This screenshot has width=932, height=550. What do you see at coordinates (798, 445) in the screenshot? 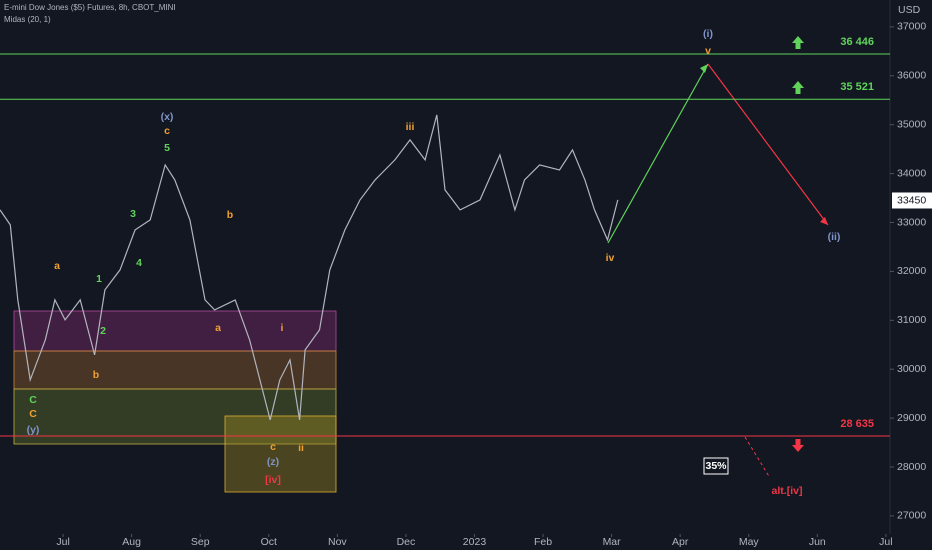
I see `down-arrow` at bounding box center [798, 445].